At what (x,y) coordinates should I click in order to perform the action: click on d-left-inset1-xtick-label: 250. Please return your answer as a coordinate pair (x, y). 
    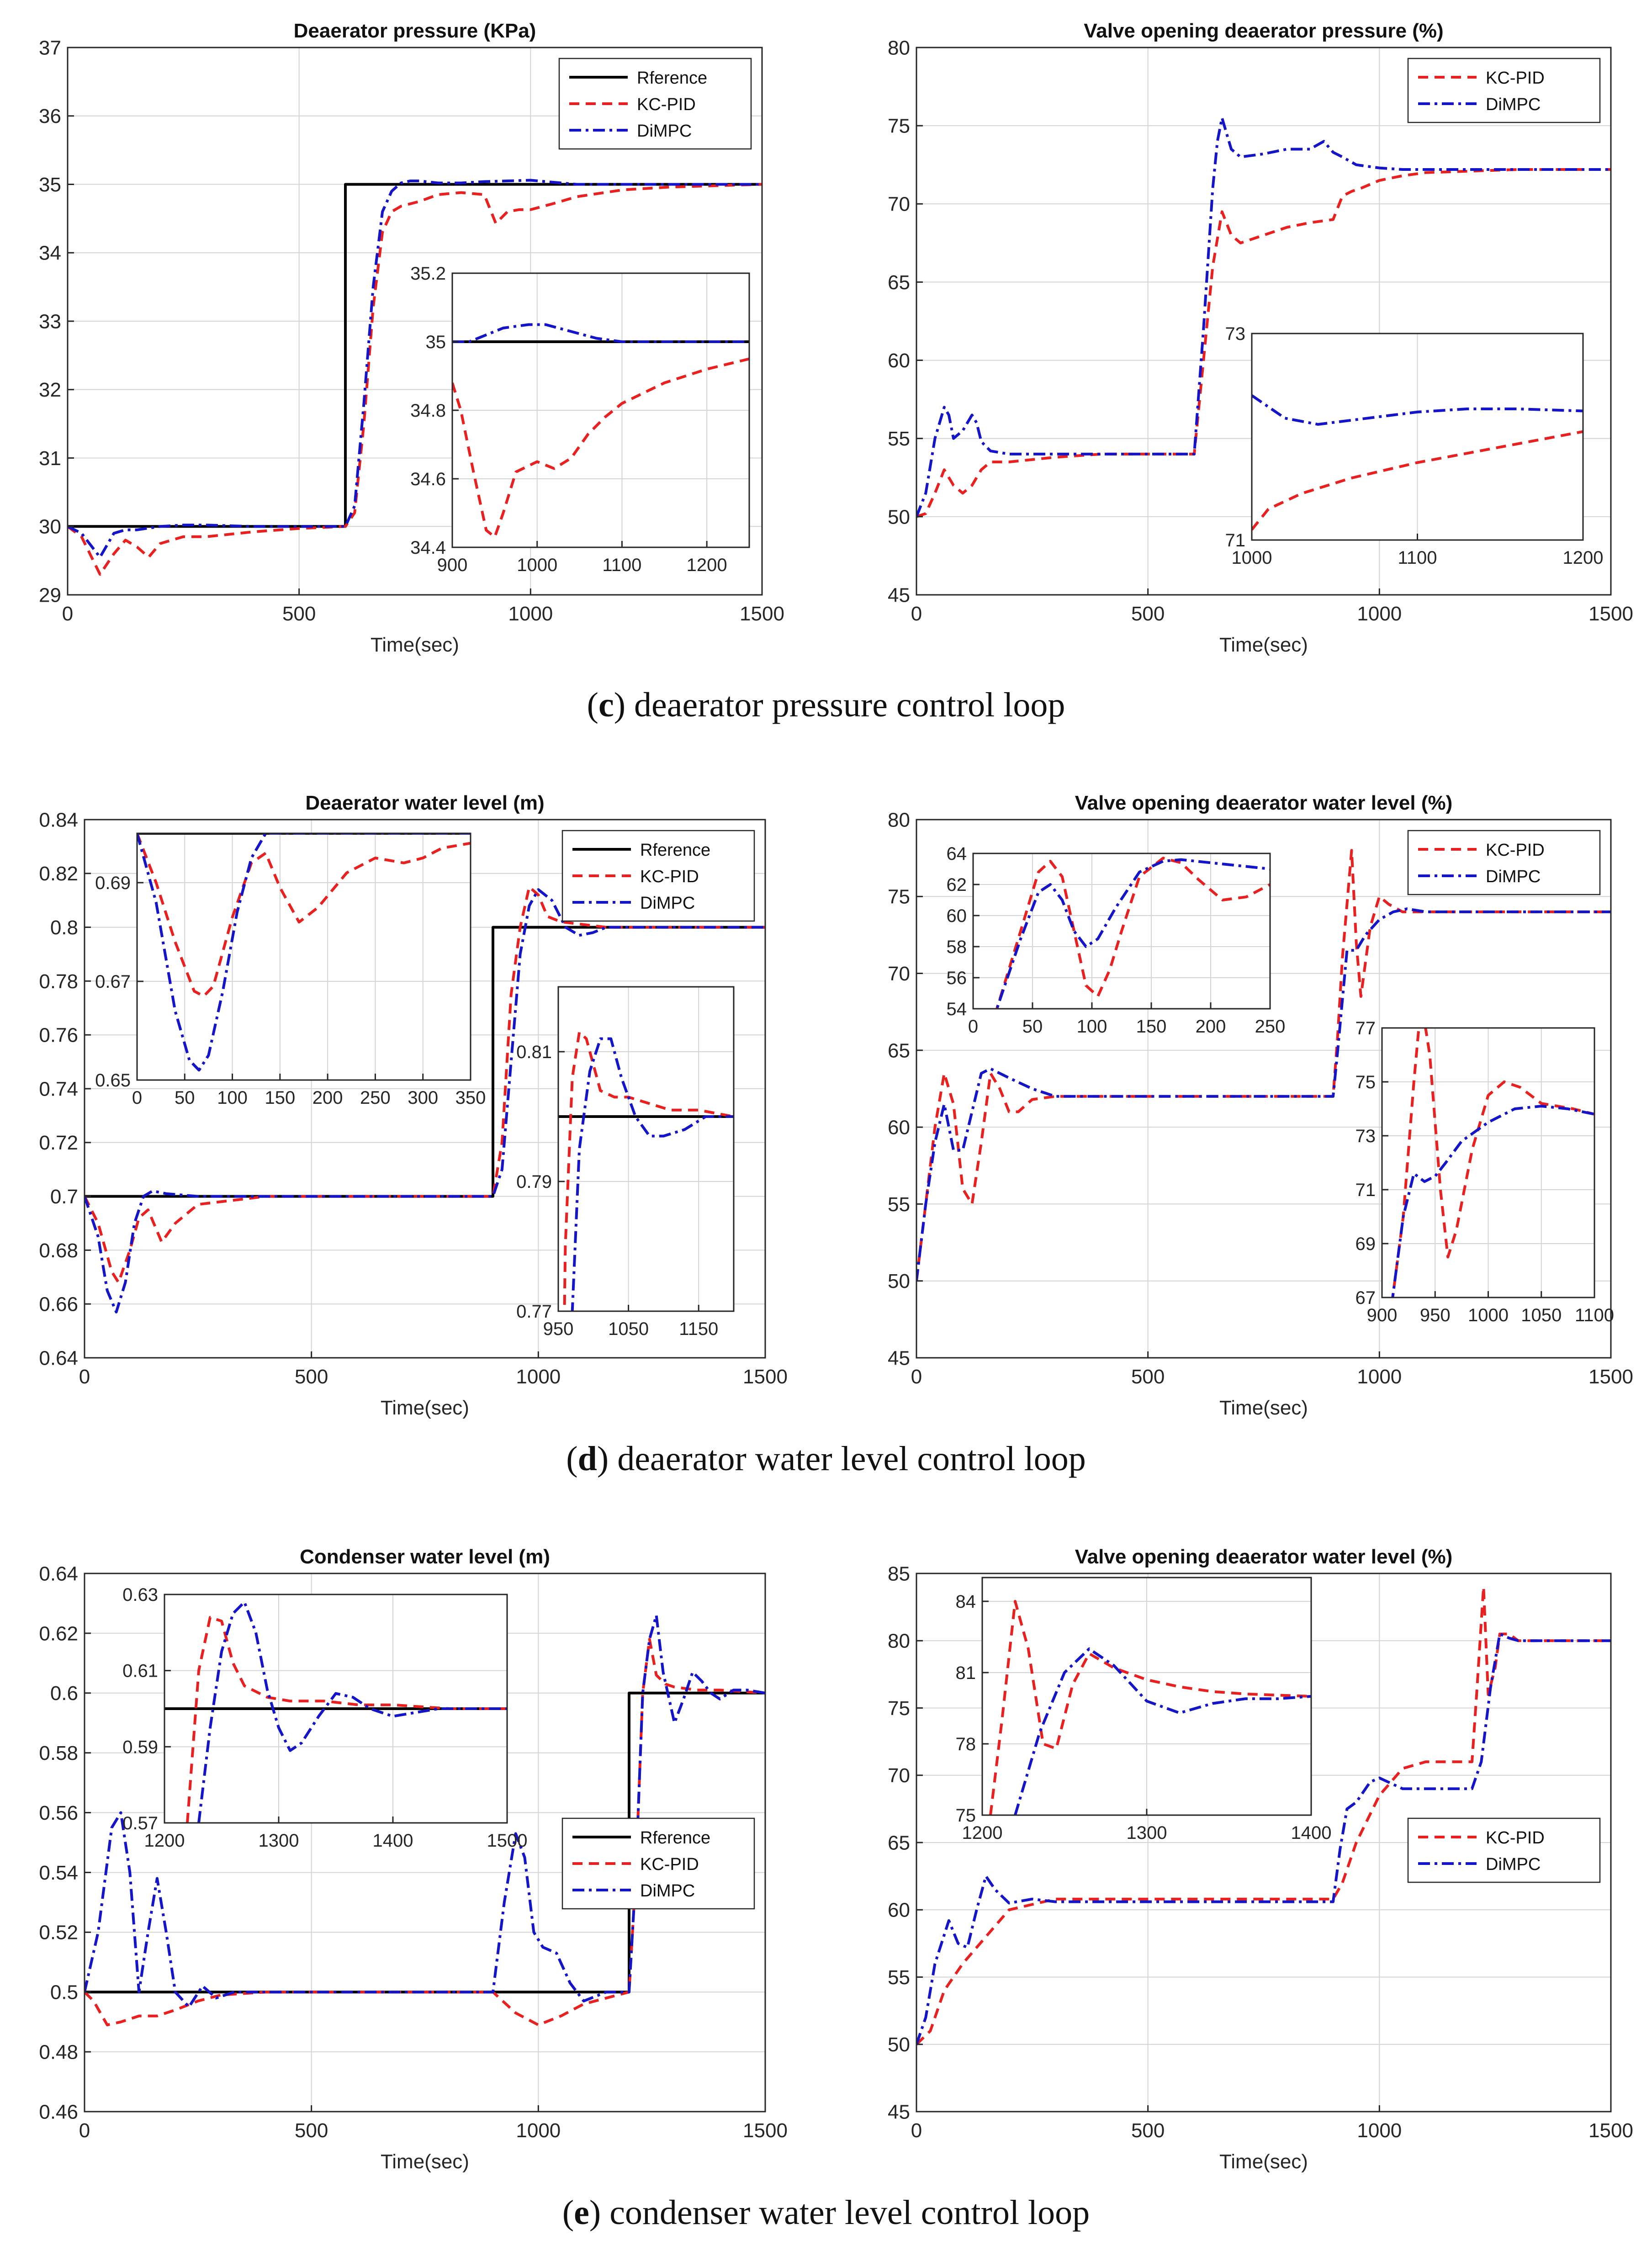
    Looking at the image, I should click on (376, 1098).